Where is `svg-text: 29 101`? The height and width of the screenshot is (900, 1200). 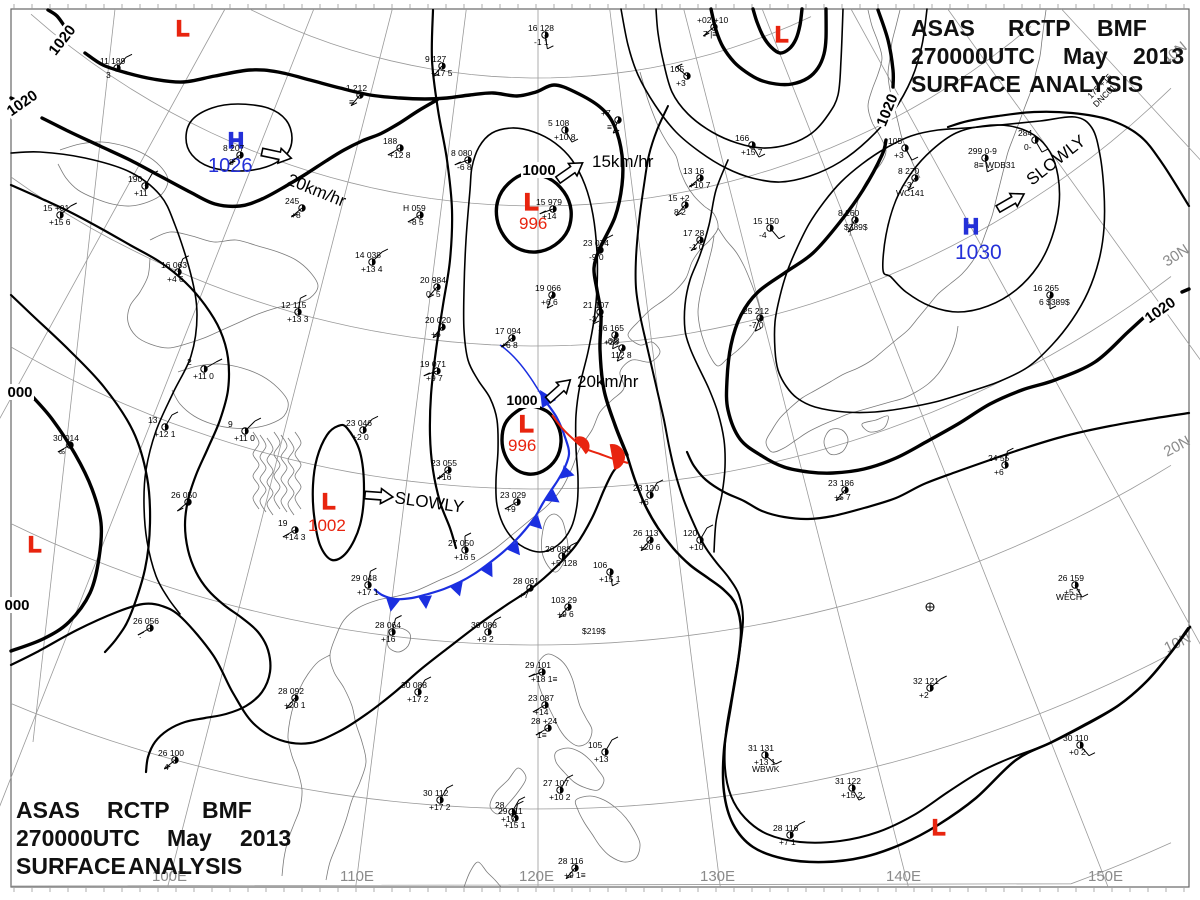
svg-text: 29 101 is located at coordinates (538, 665).